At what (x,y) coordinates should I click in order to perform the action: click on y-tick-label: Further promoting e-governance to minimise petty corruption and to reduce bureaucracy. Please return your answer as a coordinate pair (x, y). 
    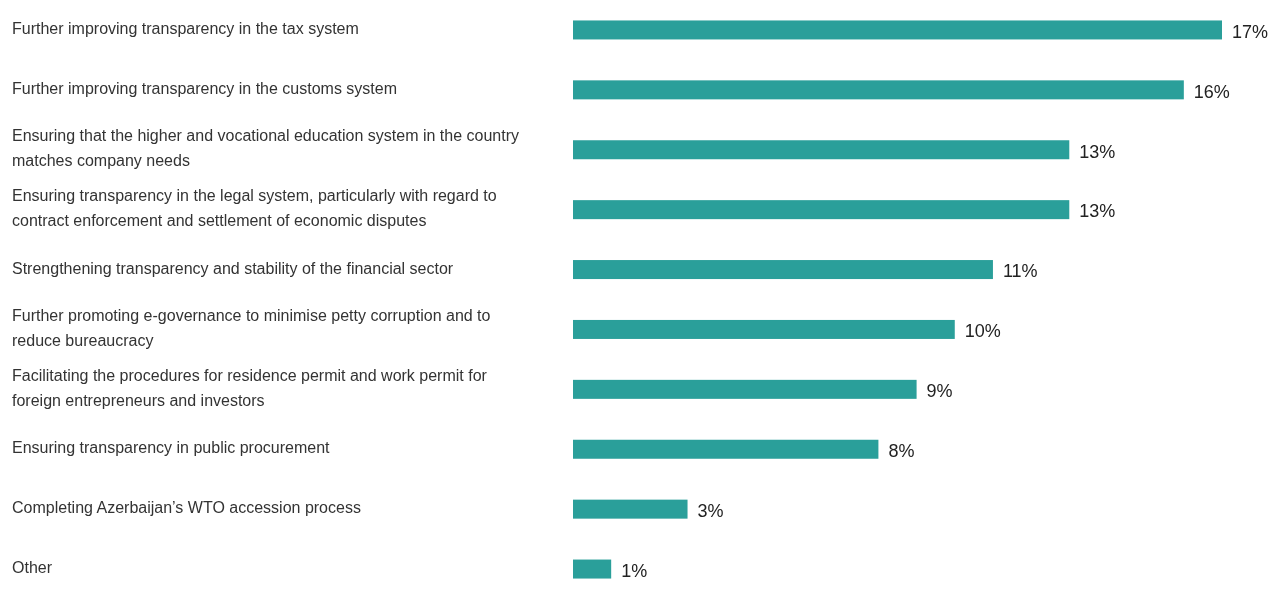
    Looking at the image, I should click on (251, 328).